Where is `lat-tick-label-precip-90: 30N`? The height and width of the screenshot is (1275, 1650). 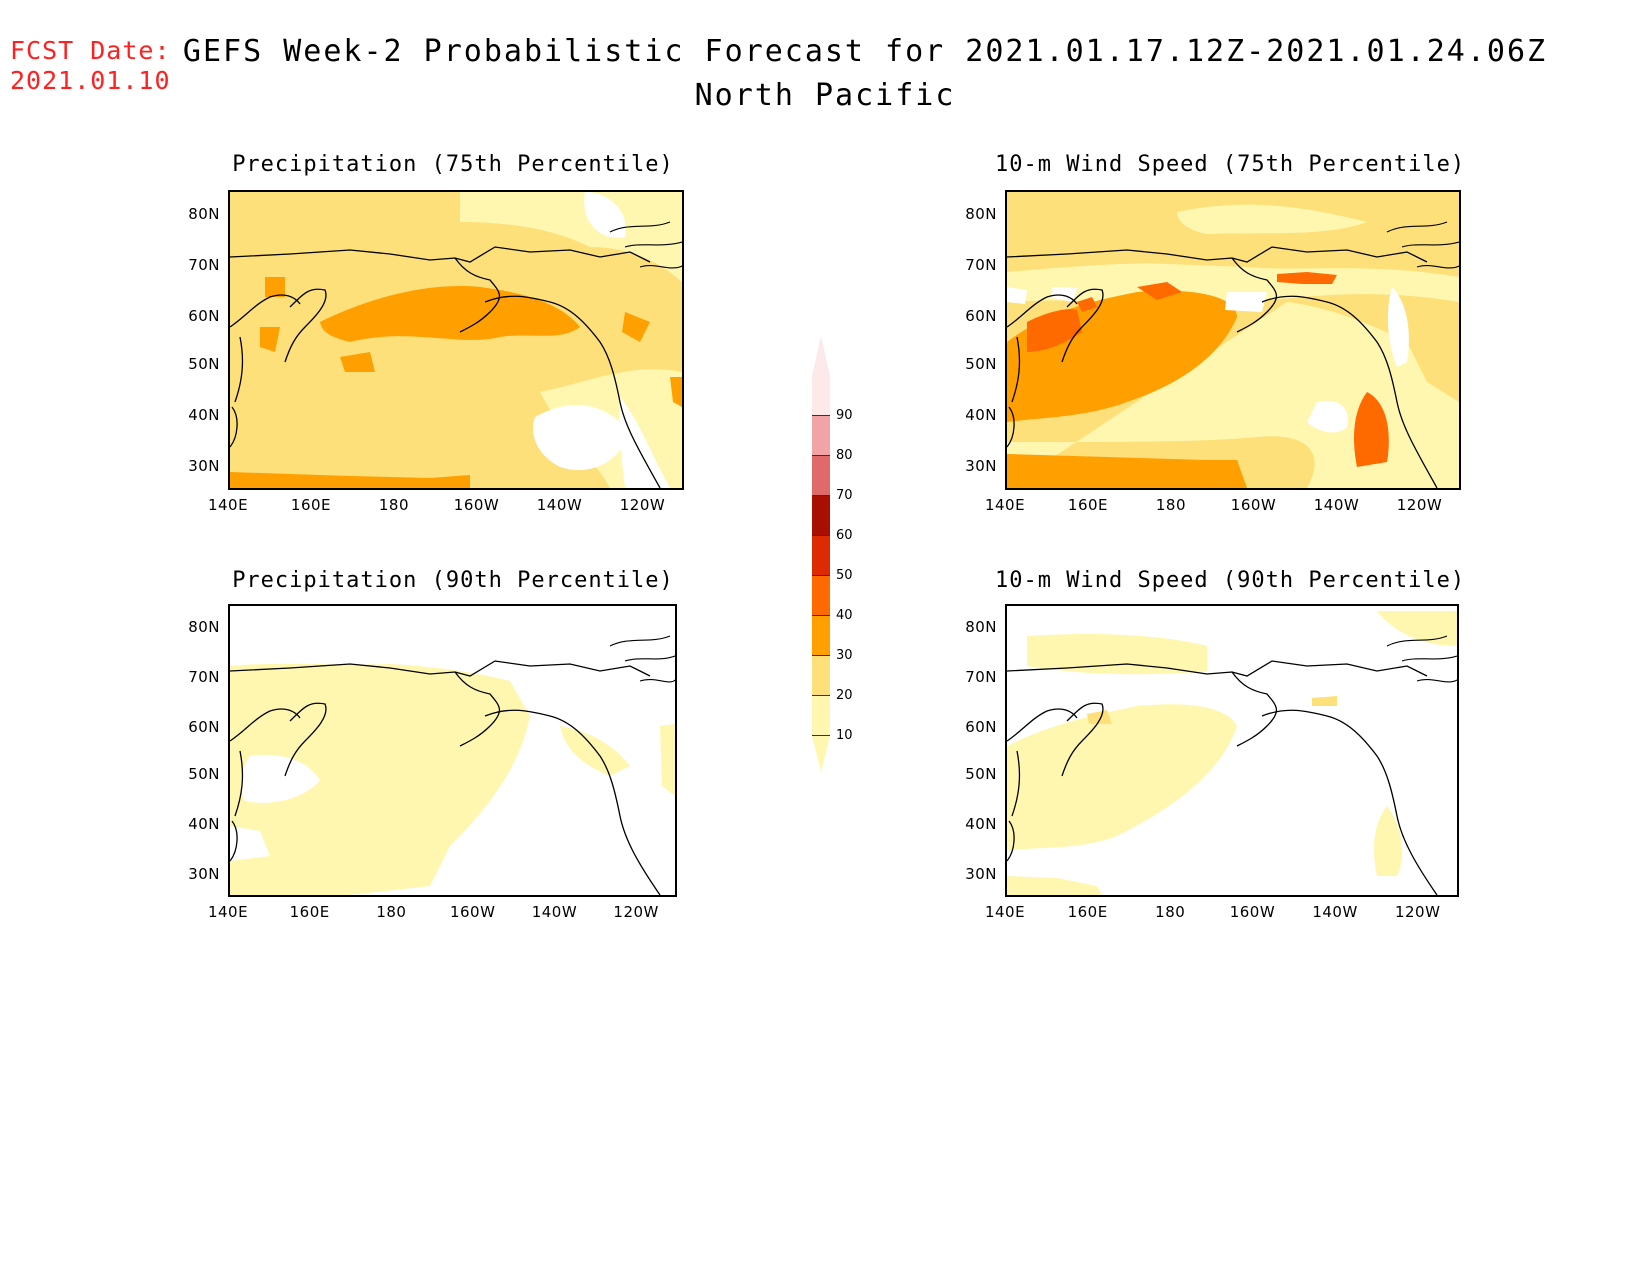
lat-tick-label-precip-90: 30N is located at coordinates (204, 873).